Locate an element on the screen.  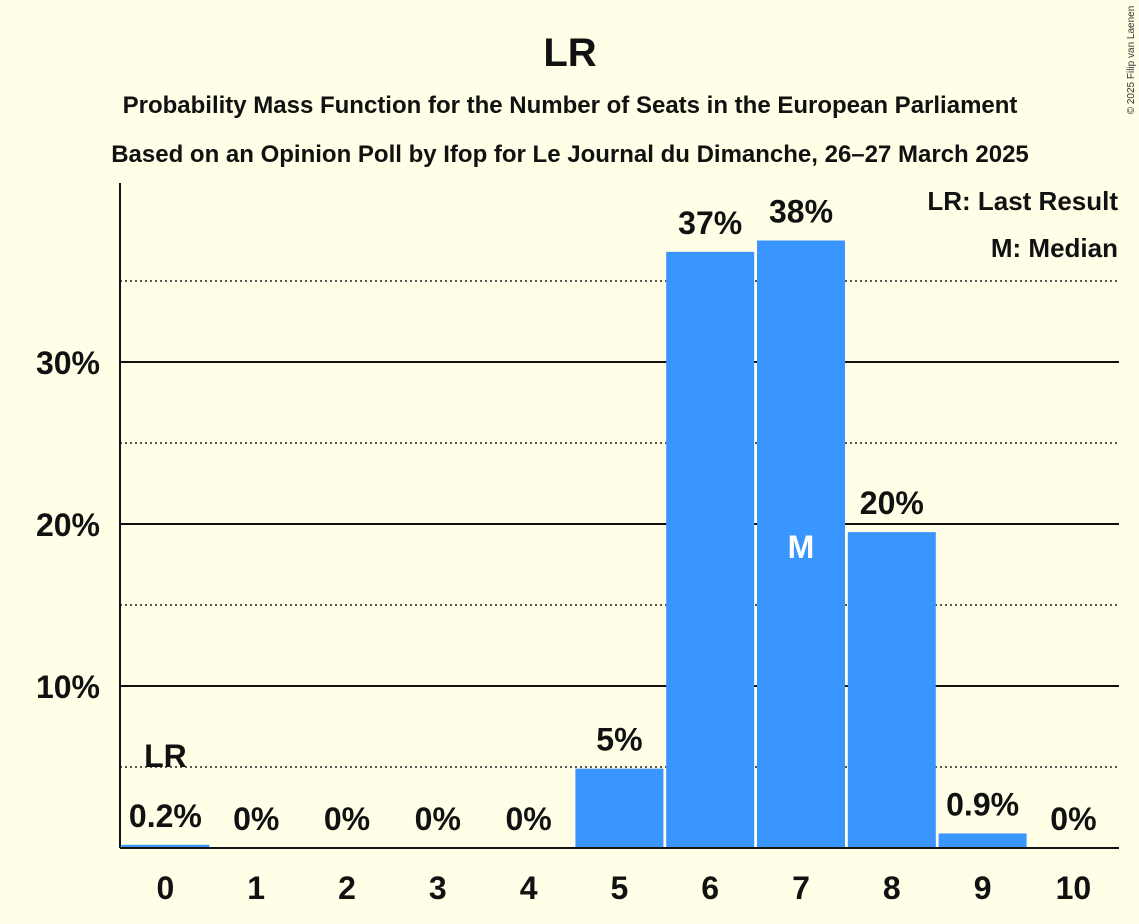
y-tick-label: 20% is located at coordinates (68, 525).